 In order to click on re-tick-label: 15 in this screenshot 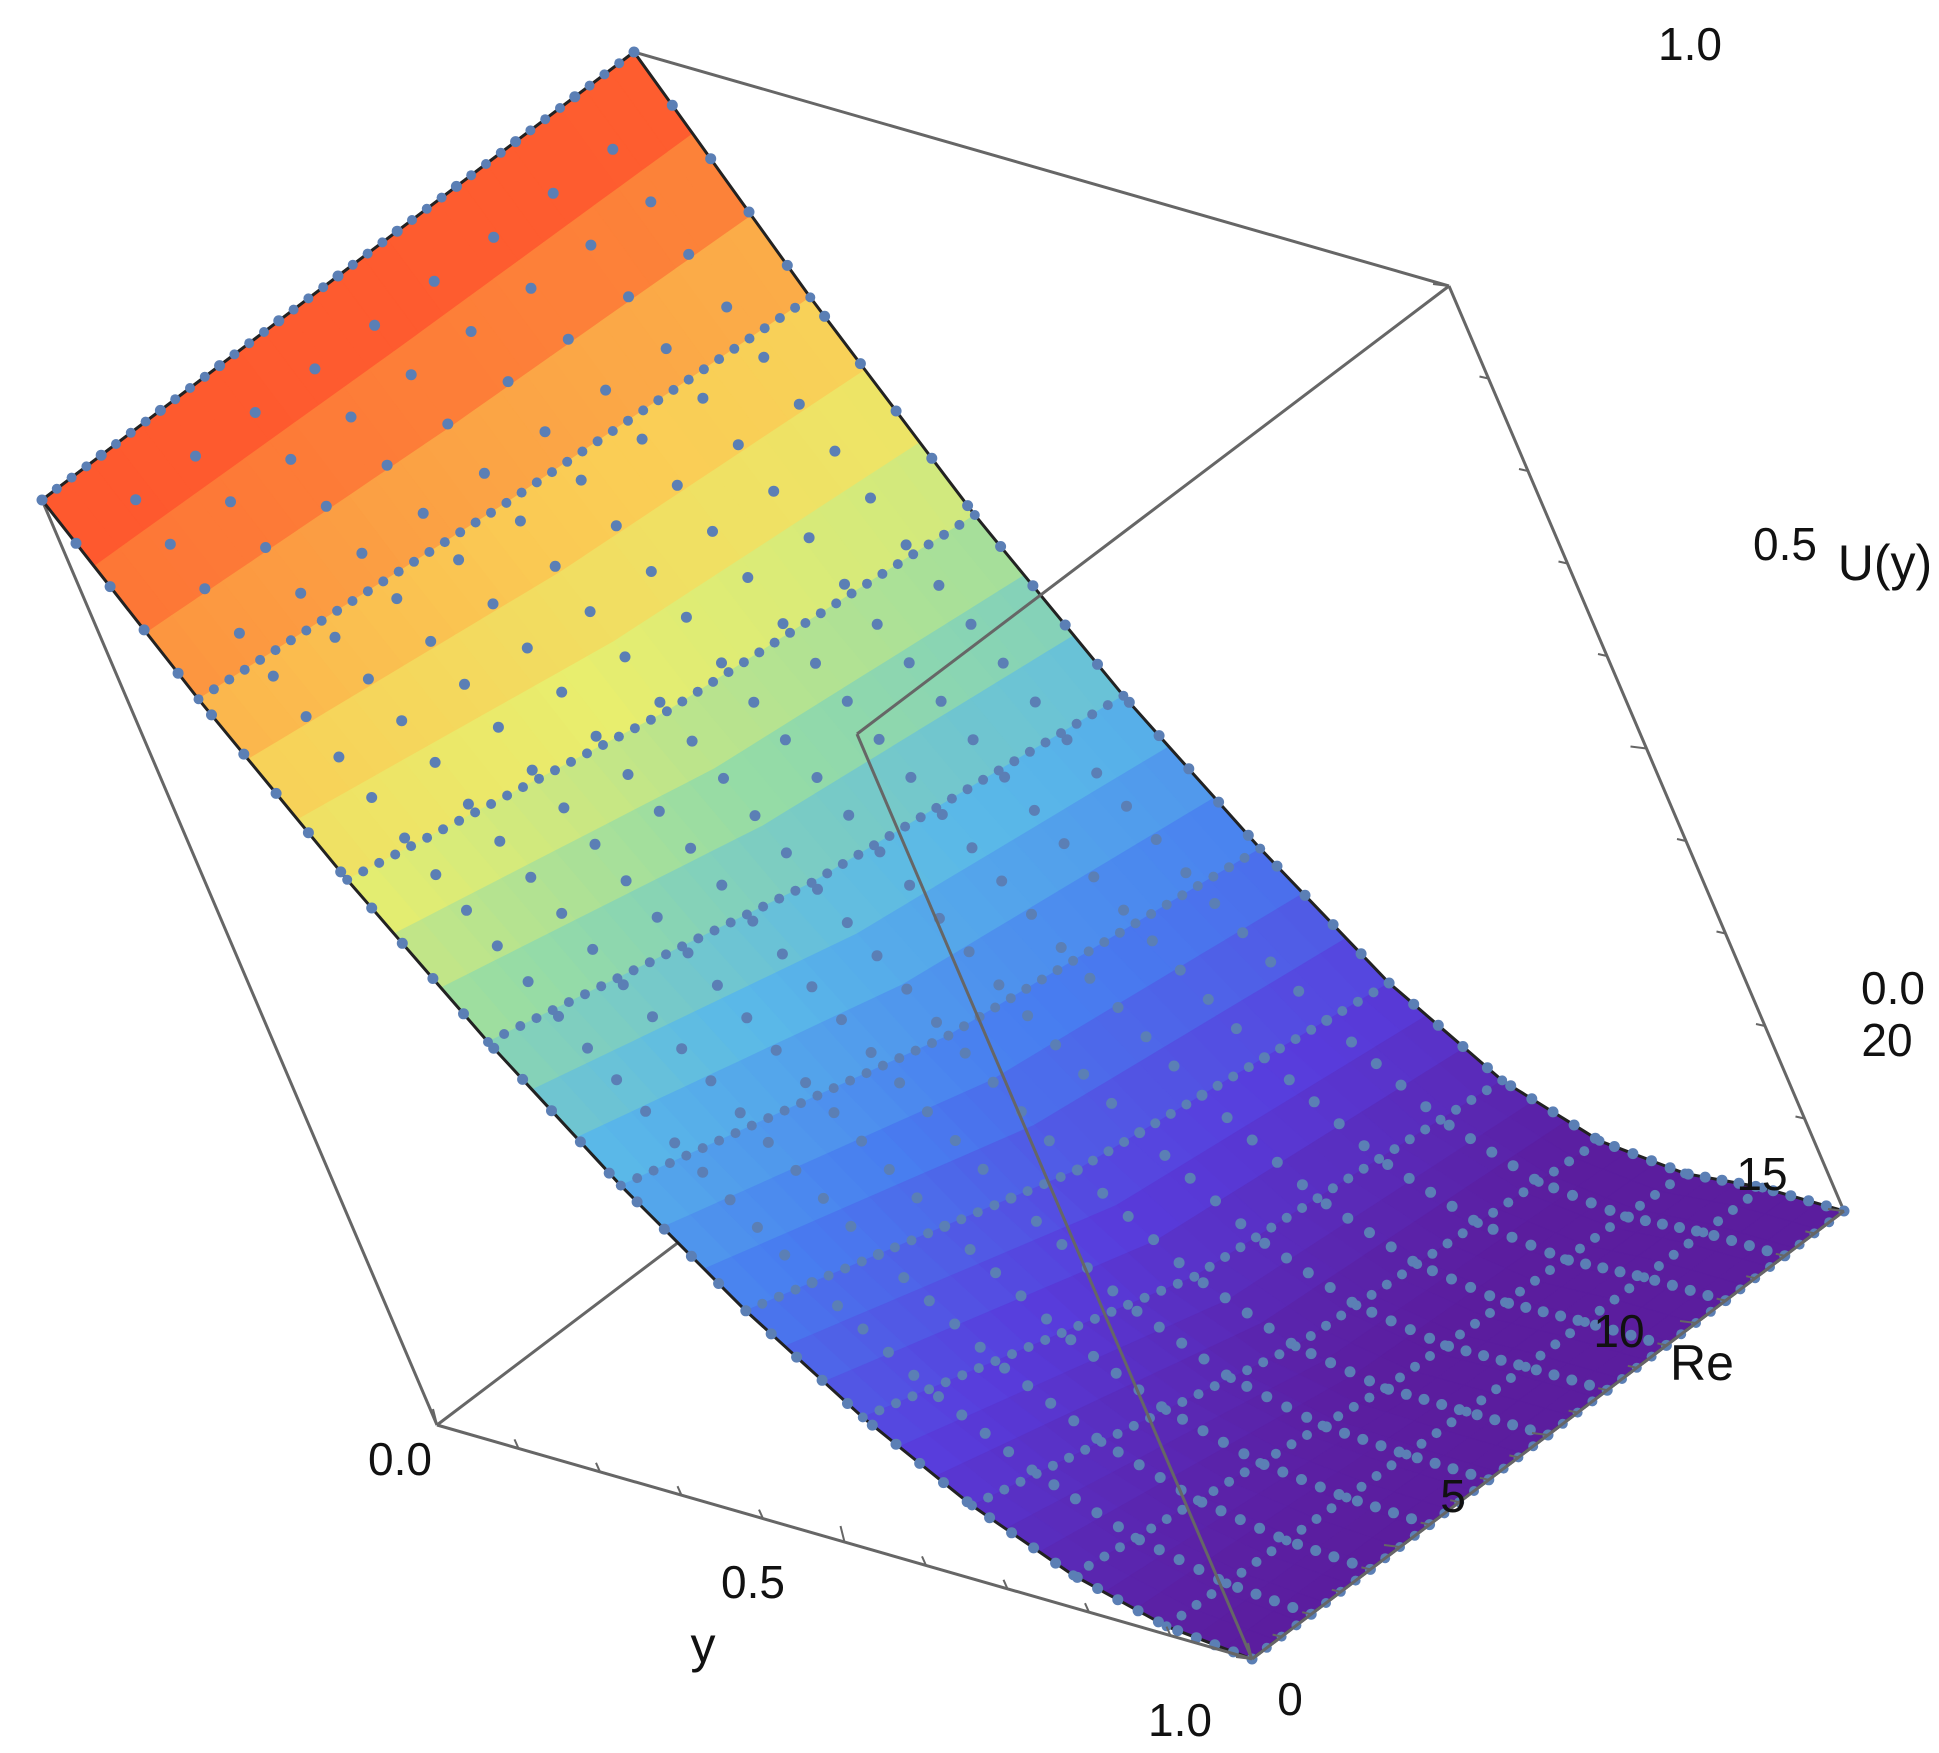, I will do `click(1761, 1174)`.